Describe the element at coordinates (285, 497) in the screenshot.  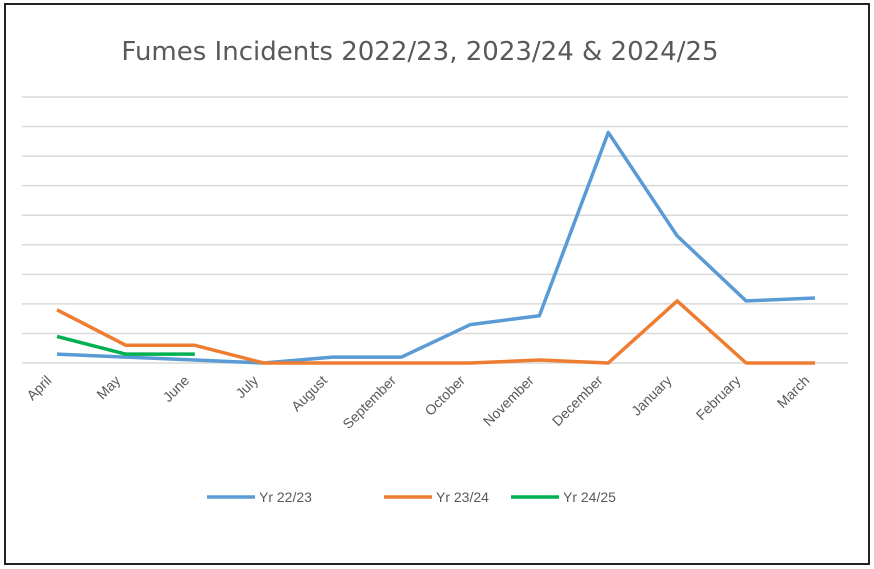
I see `legend-label: Yr 22/23` at that location.